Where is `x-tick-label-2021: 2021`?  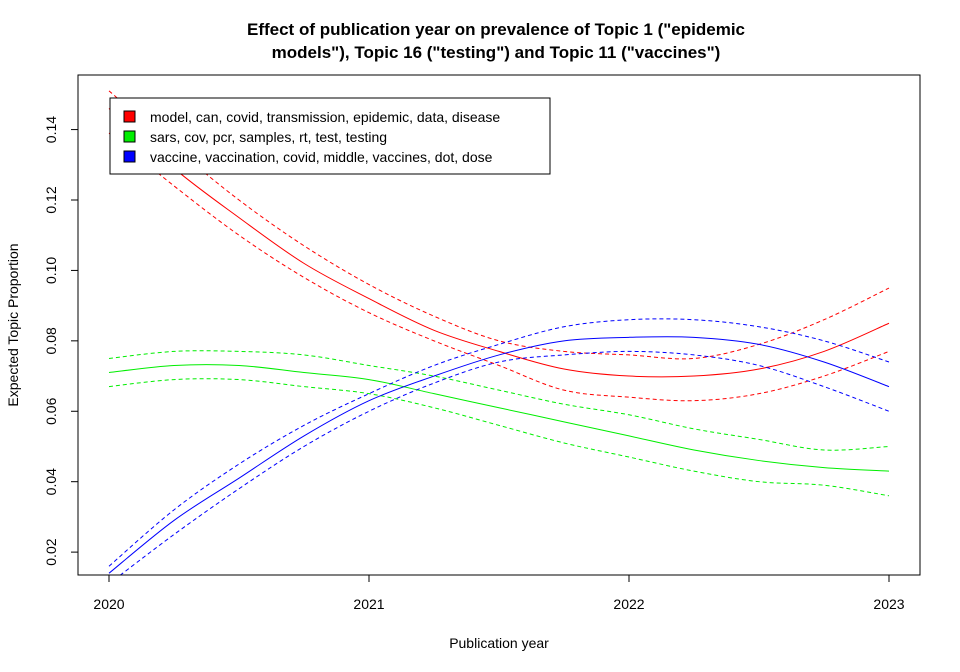
x-tick-label-2021: 2021 is located at coordinates (368, 604).